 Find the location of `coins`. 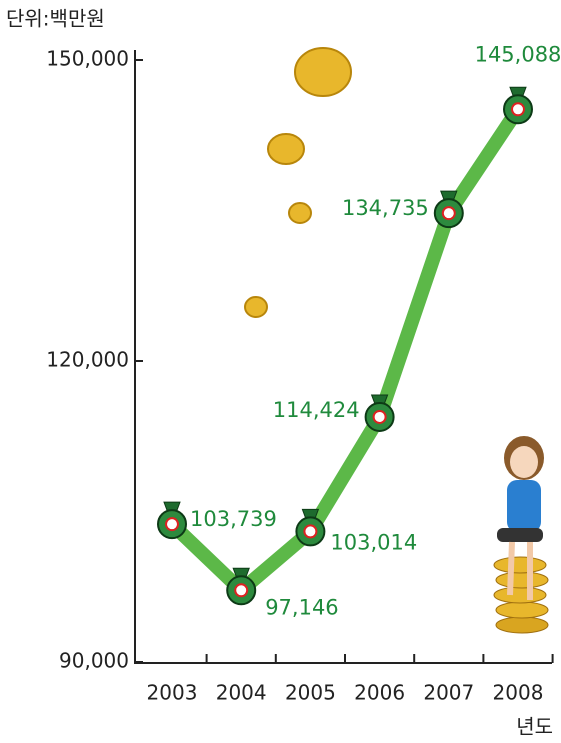

coins is located at coordinates (298, 182).